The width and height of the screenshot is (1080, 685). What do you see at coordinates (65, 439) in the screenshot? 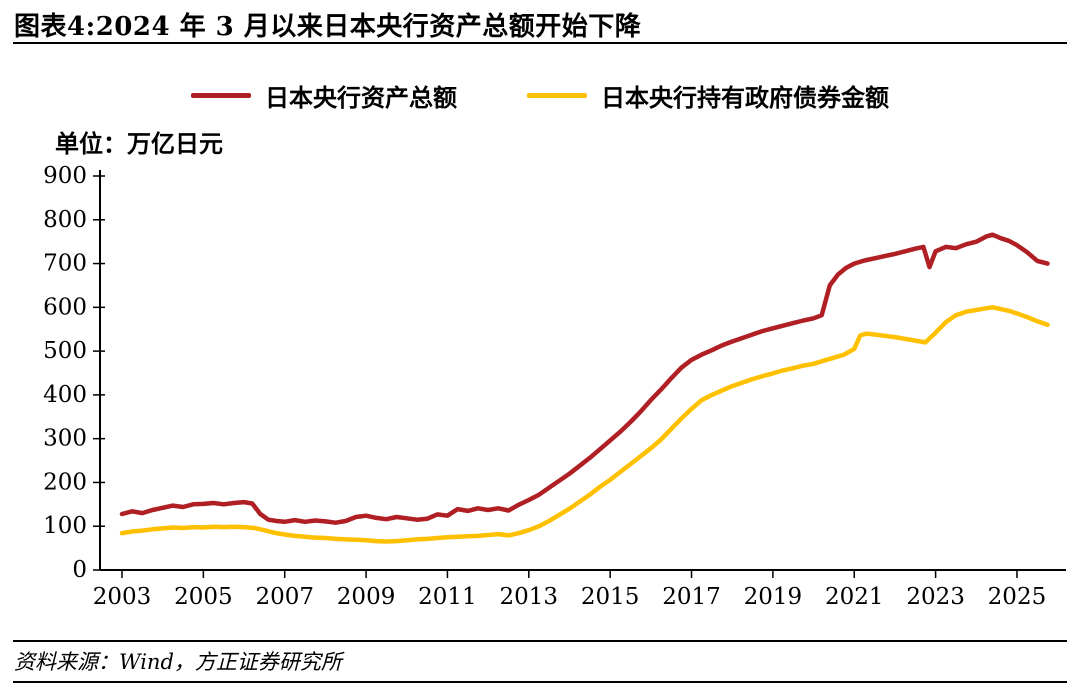
I see `y-tick-label: 300` at bounding box center [65, 439].